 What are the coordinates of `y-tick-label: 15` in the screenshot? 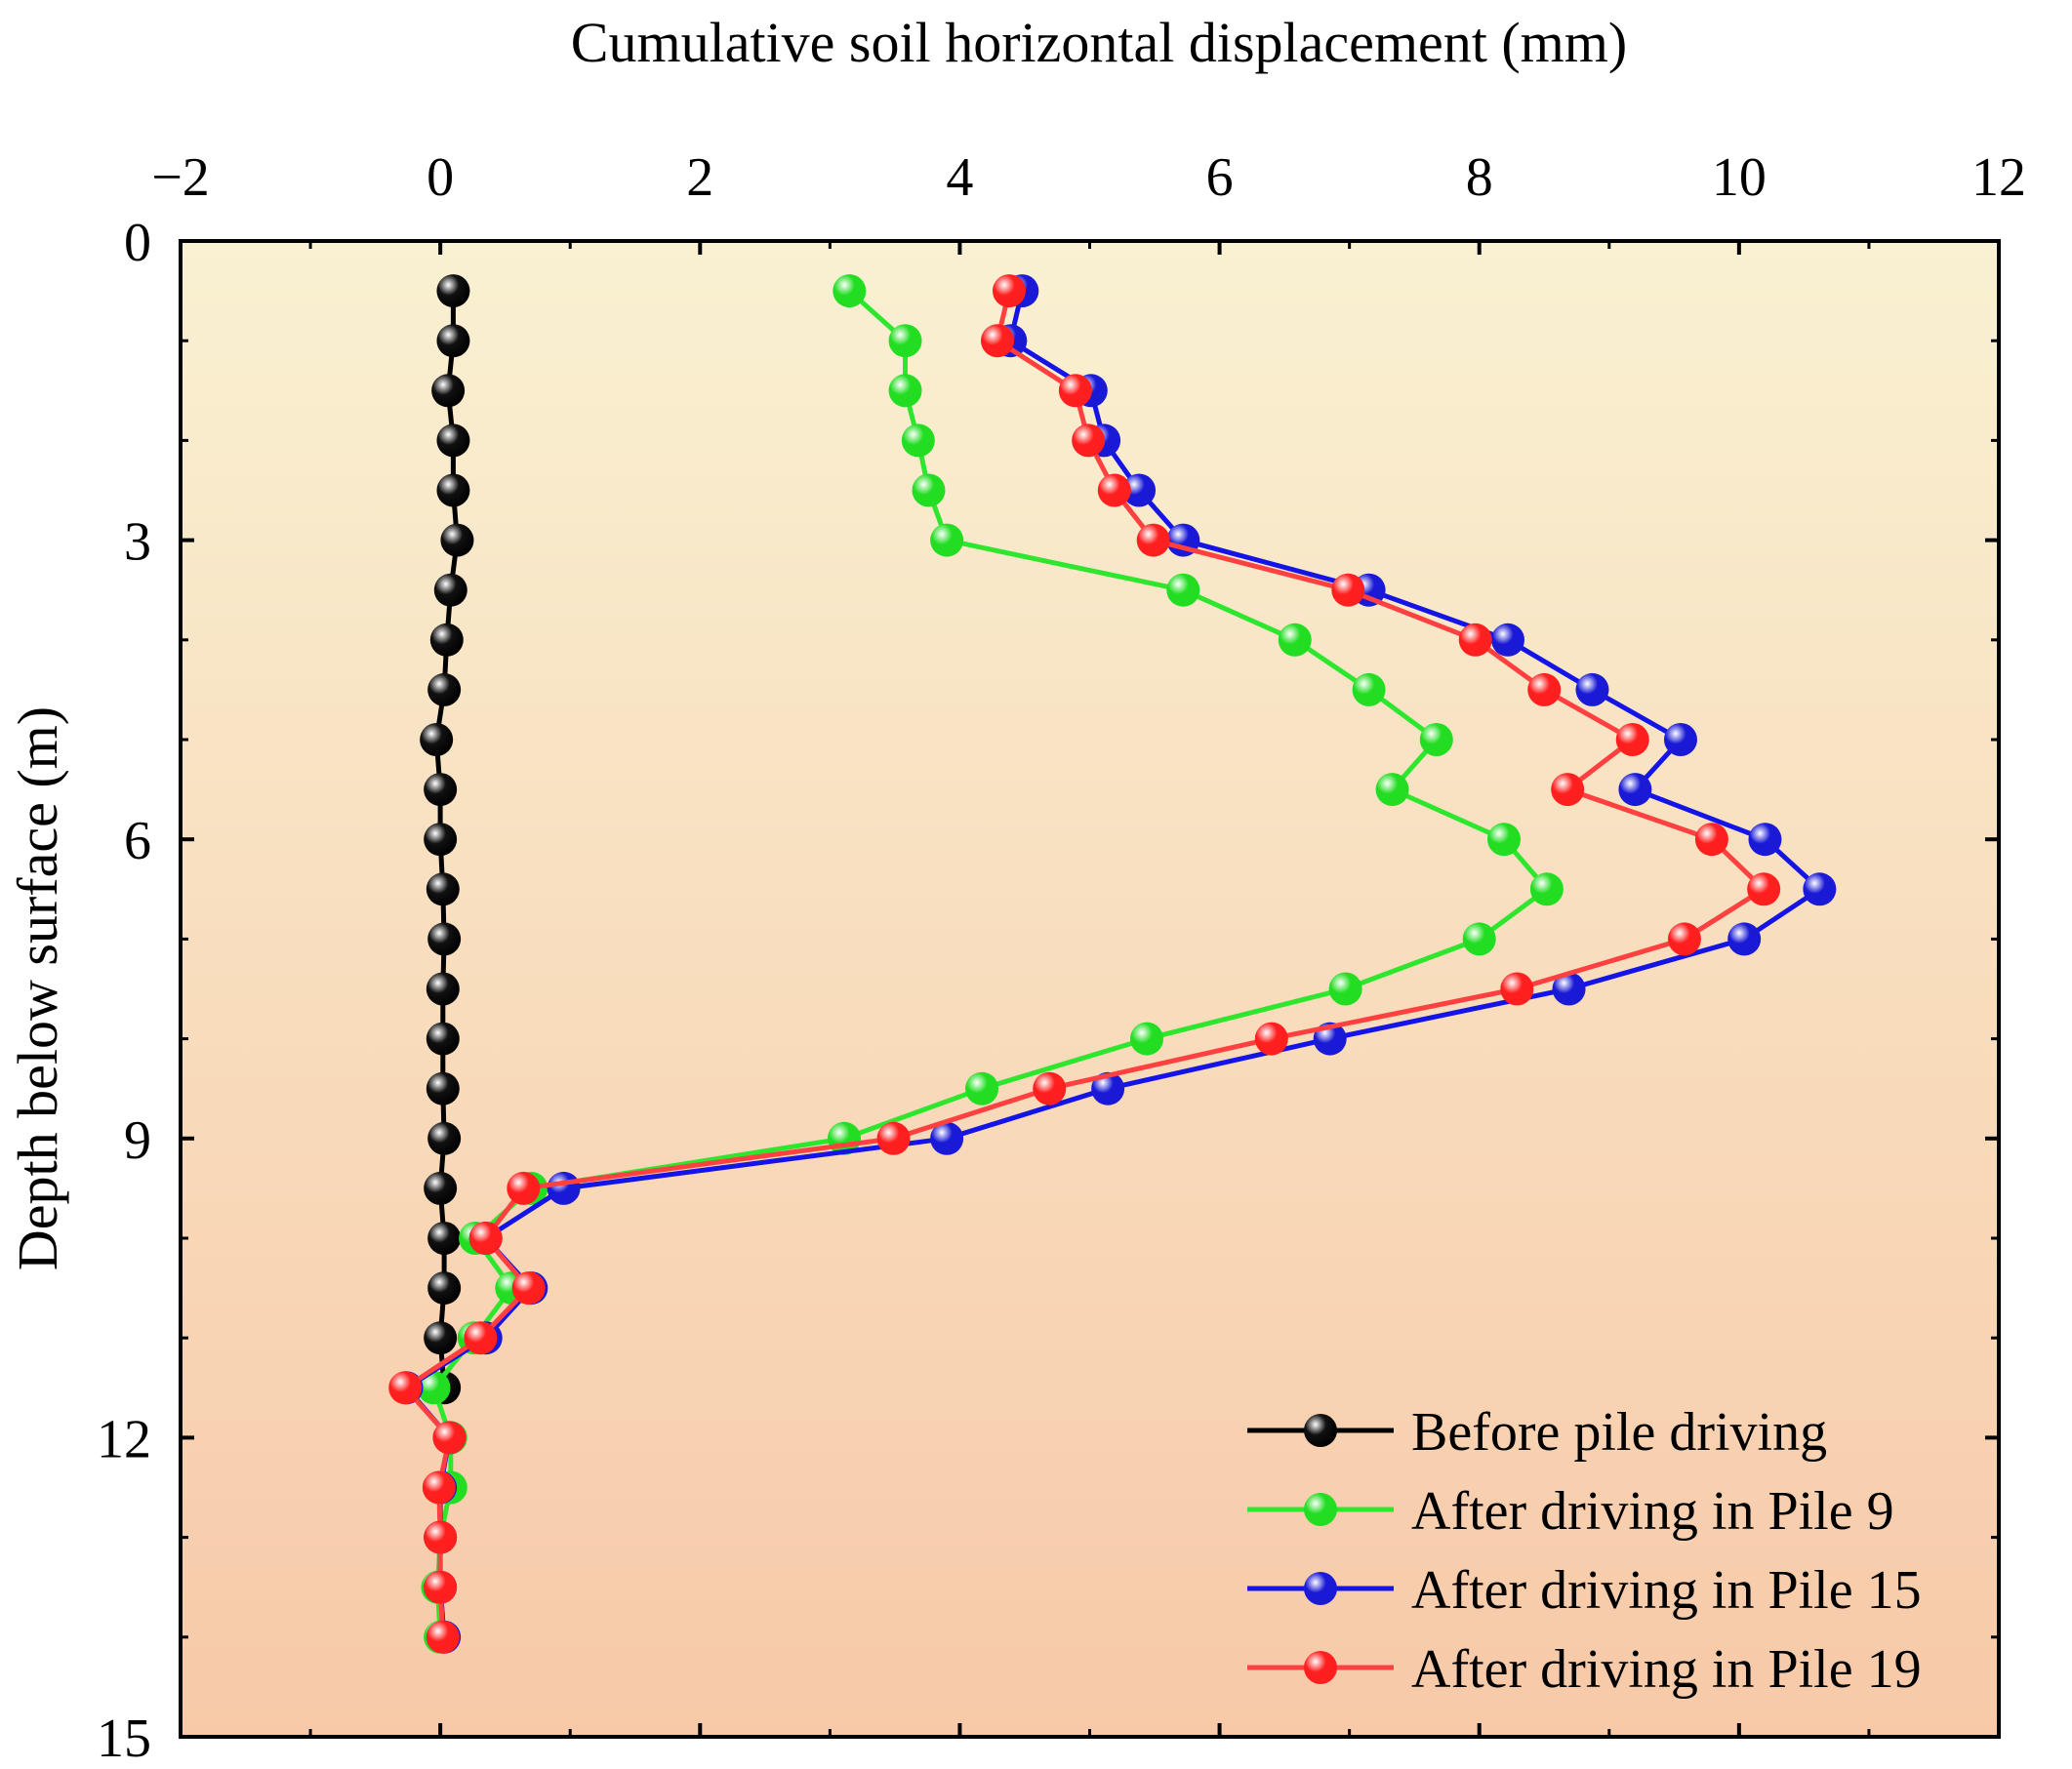 It's located at (124, 1739).